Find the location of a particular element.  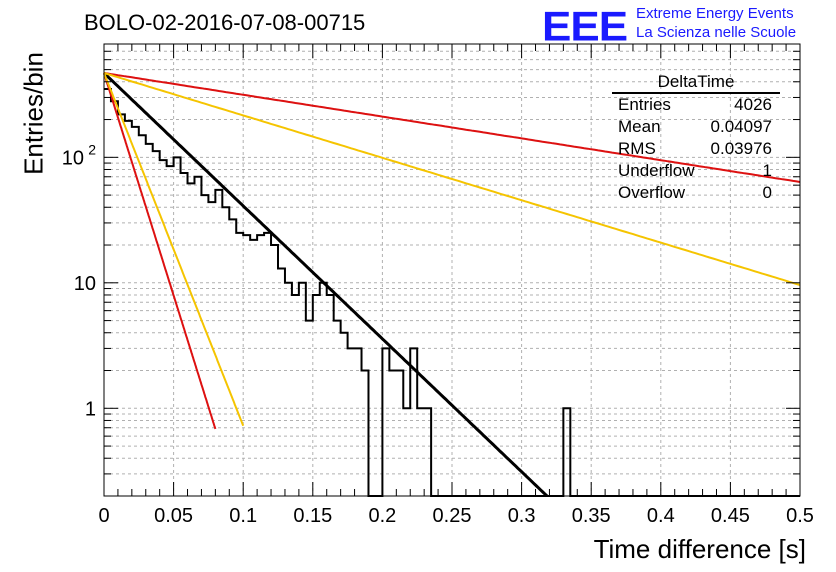

x-axis-label: Time difference [s] is located at coordinates (699, 549).